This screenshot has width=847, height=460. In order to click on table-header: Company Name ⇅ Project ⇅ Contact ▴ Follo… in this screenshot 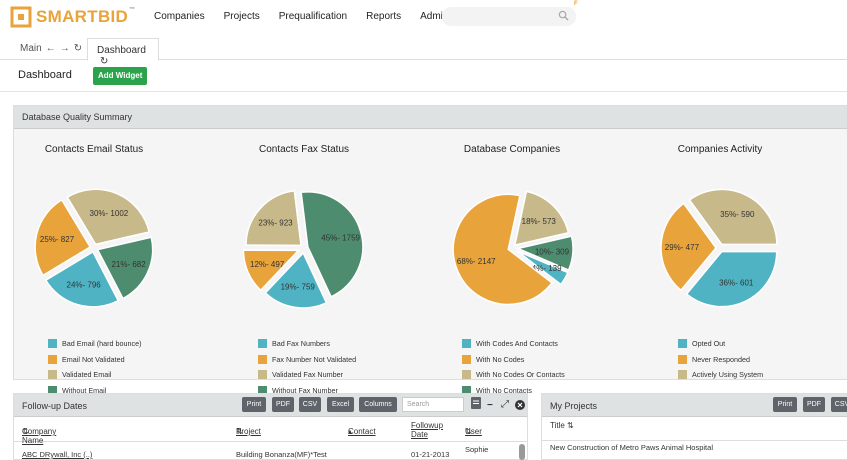, I will do `click(270, 432)`.